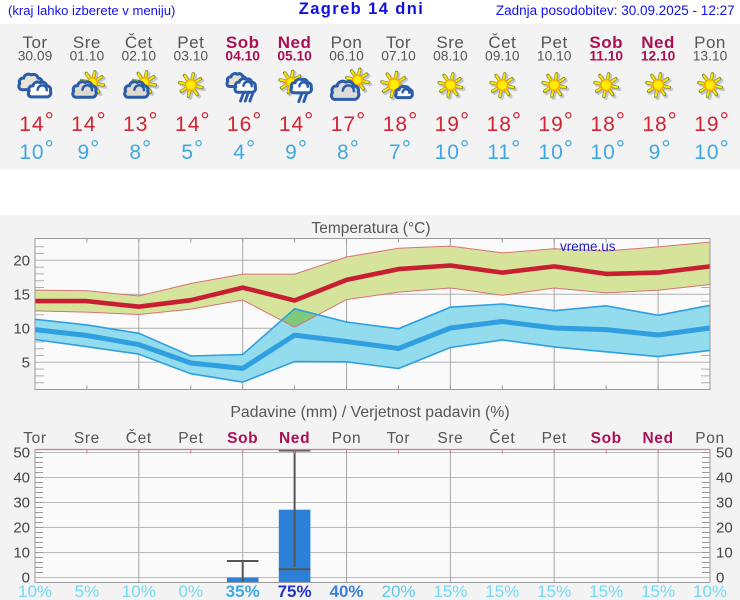 The image size is (740, 600). What do you see at coordinates (450, 56) in the screenshot?
I see `svg-text: 08.10` at bounding box center [450, 56].